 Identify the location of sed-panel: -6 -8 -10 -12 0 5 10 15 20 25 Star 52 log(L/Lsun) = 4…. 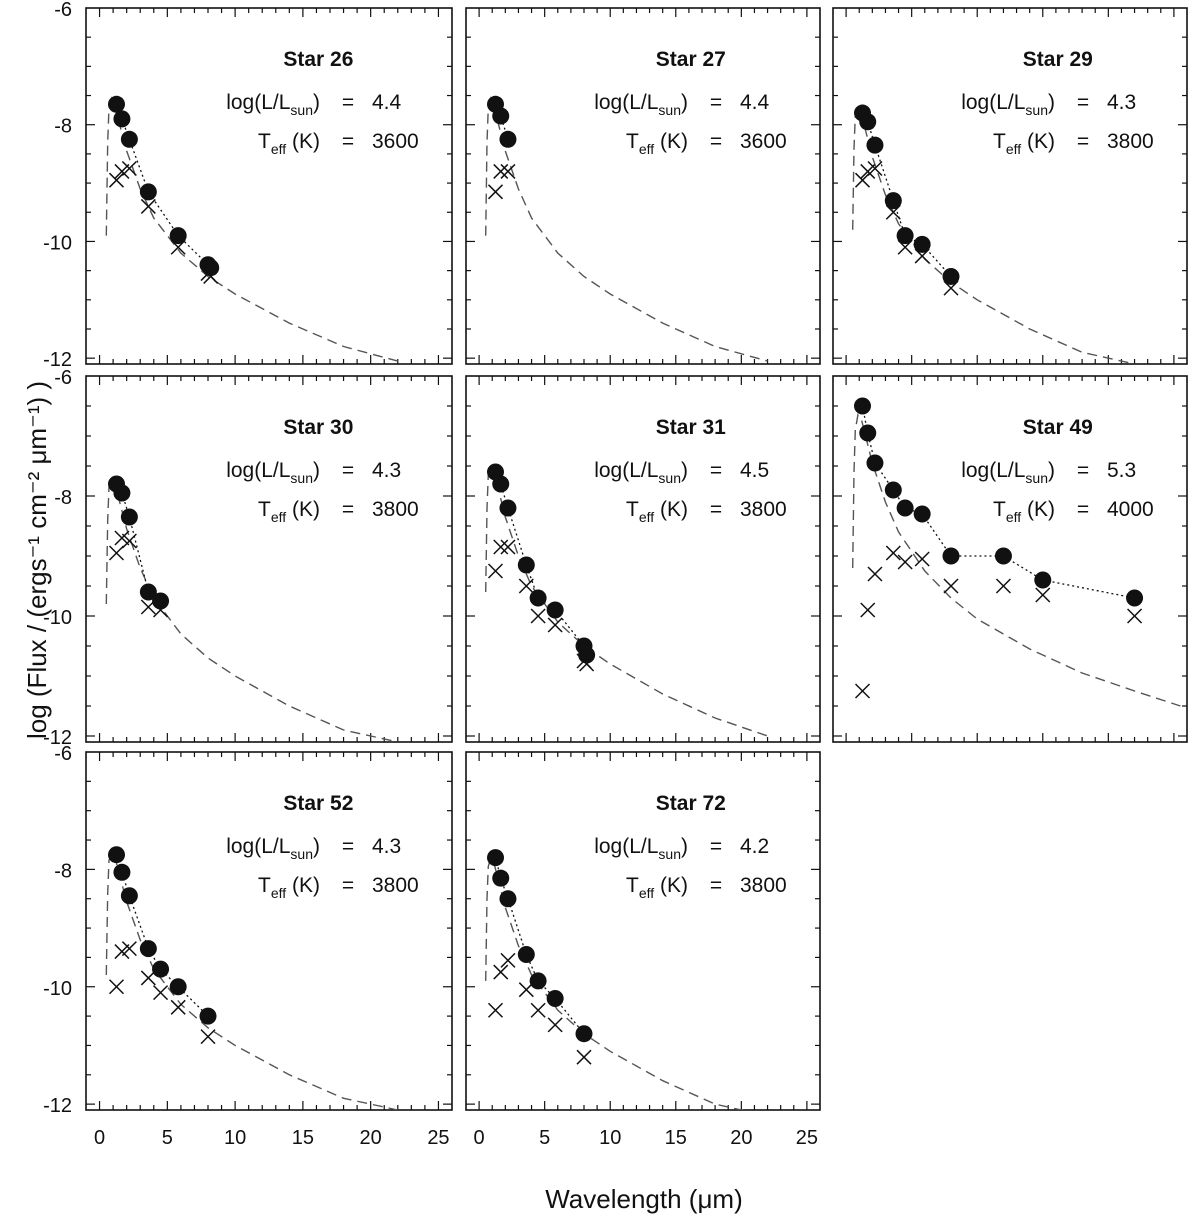
(248, 946).